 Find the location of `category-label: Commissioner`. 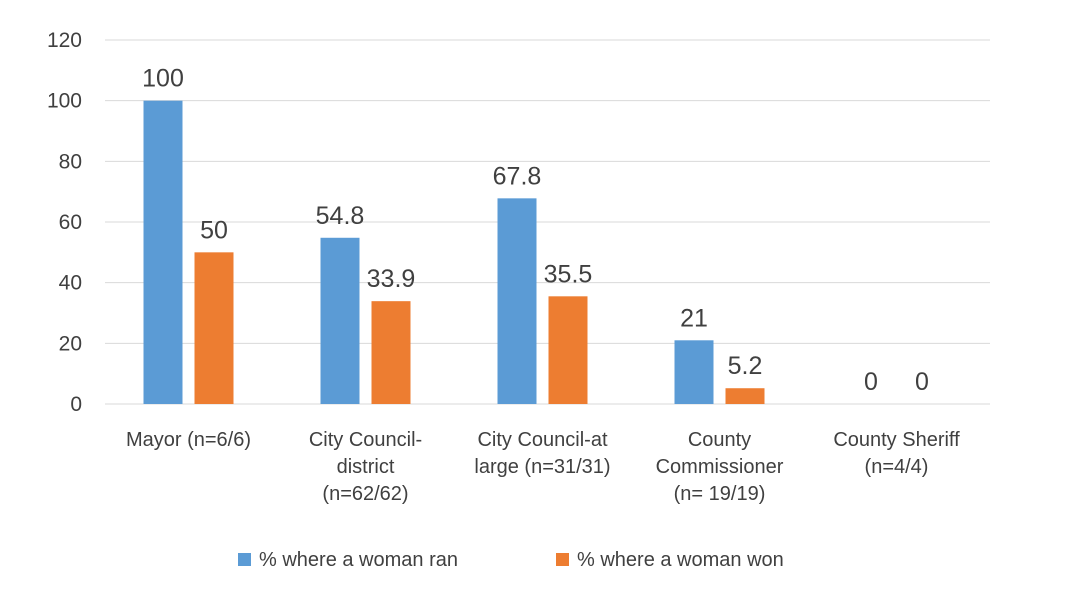

category-label: Commissioner is located at coordinates (720, 467).